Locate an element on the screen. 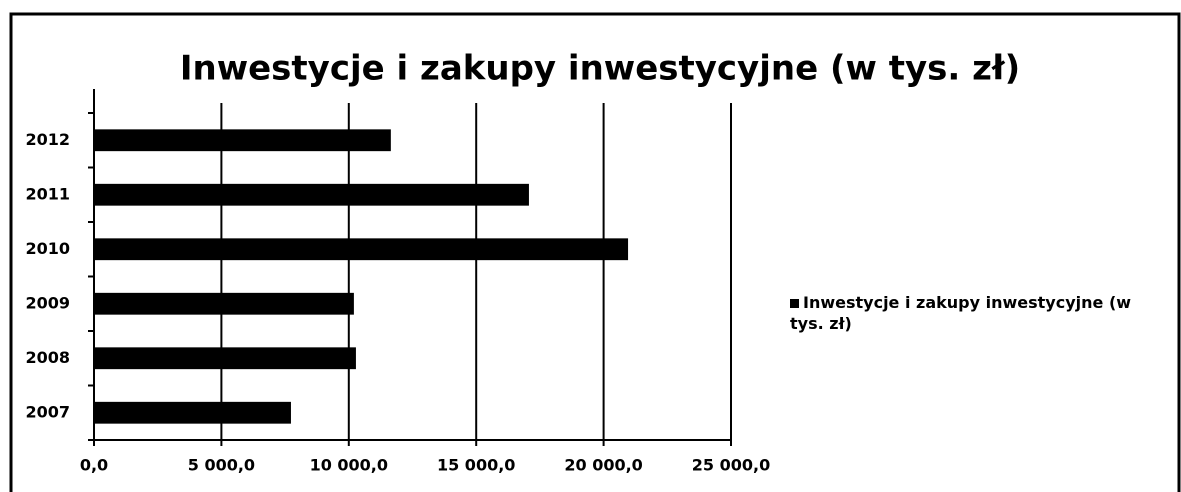 The height and width of the screenshot is (492, 1181). y-tick-label: 2009 is located at coordinates (47, 302).